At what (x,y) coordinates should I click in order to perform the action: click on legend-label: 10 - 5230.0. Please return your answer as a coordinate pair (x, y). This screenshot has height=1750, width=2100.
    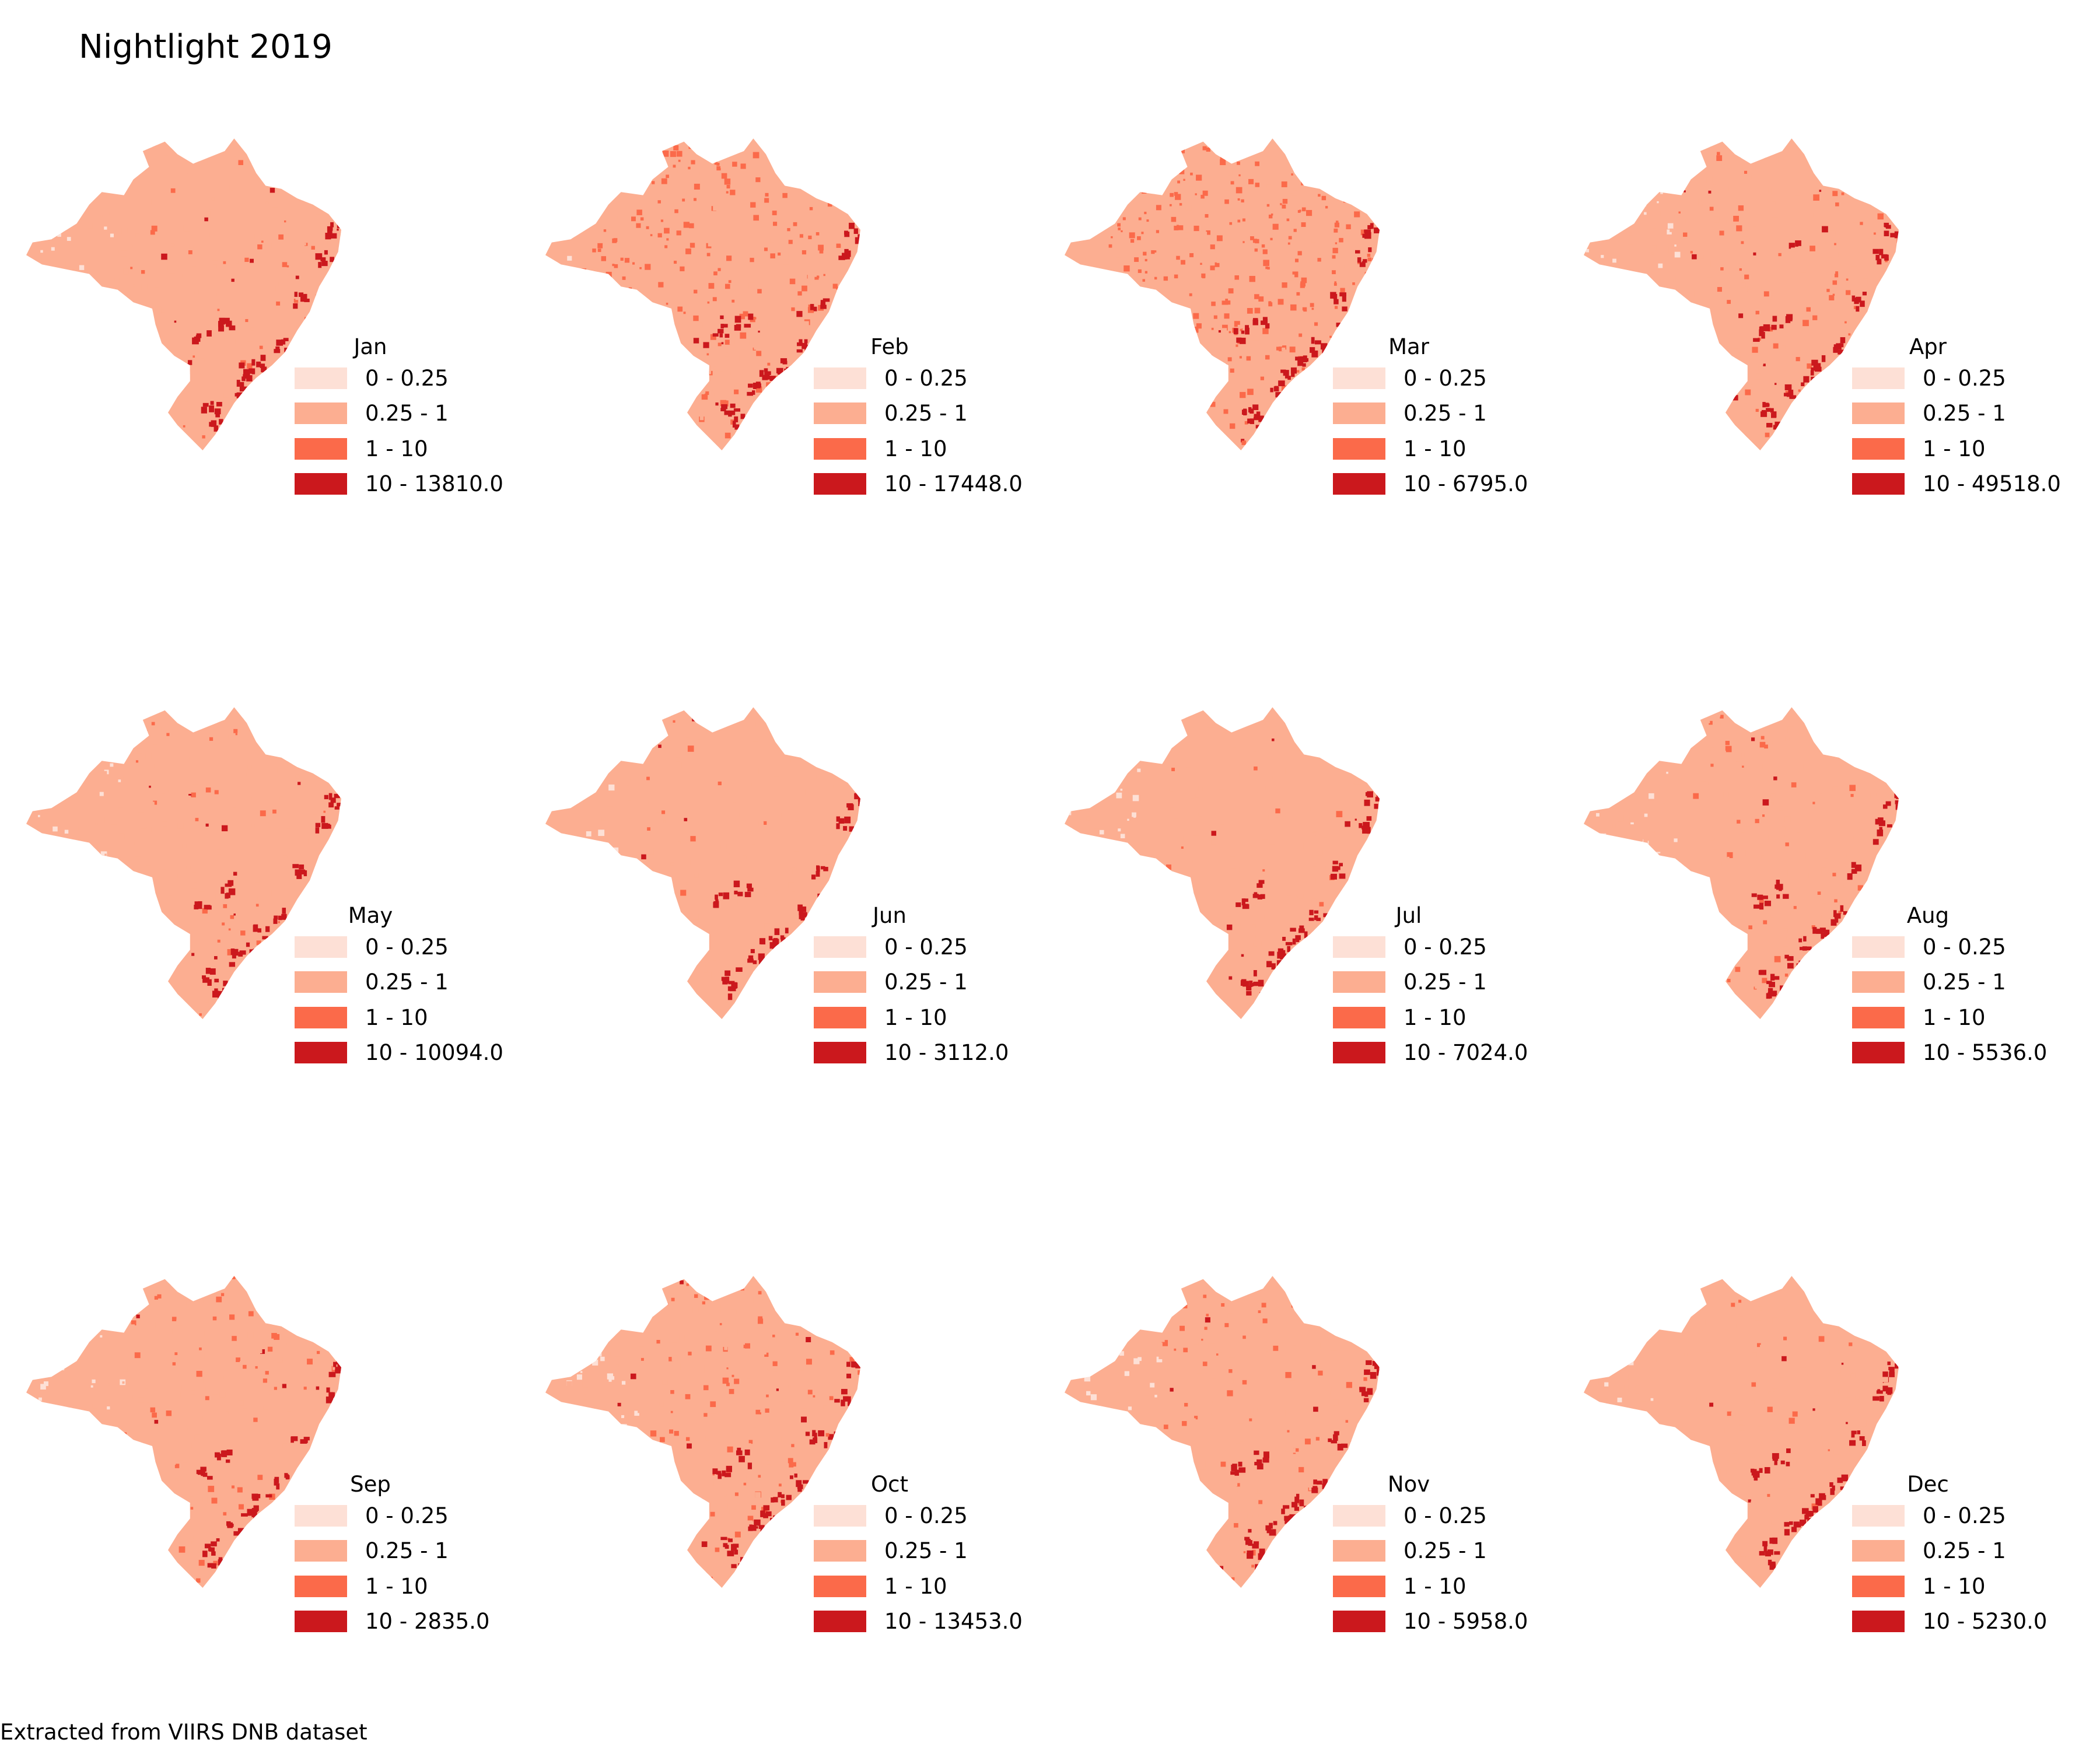
    Looking at the image, I should click on (1985, 1622).